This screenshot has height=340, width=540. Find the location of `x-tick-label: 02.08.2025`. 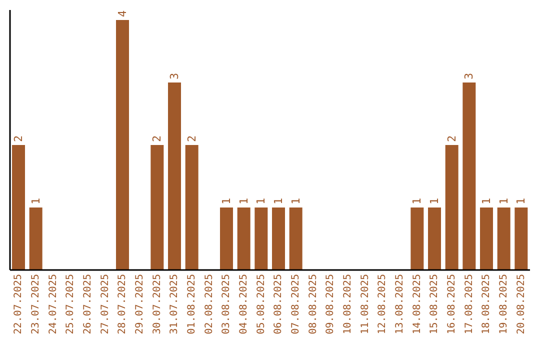

x-tick-label: 02.08.2025 is located at coordinates (209, 304).